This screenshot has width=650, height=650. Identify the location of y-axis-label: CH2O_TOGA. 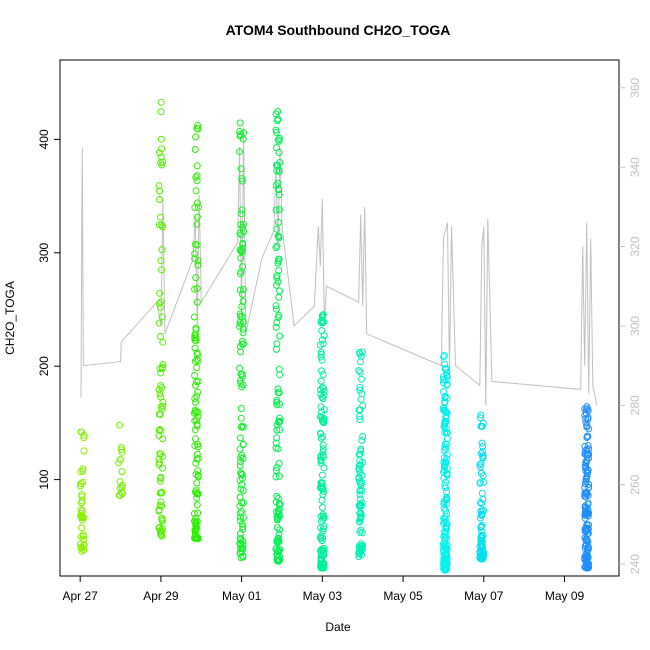
(10, 318).